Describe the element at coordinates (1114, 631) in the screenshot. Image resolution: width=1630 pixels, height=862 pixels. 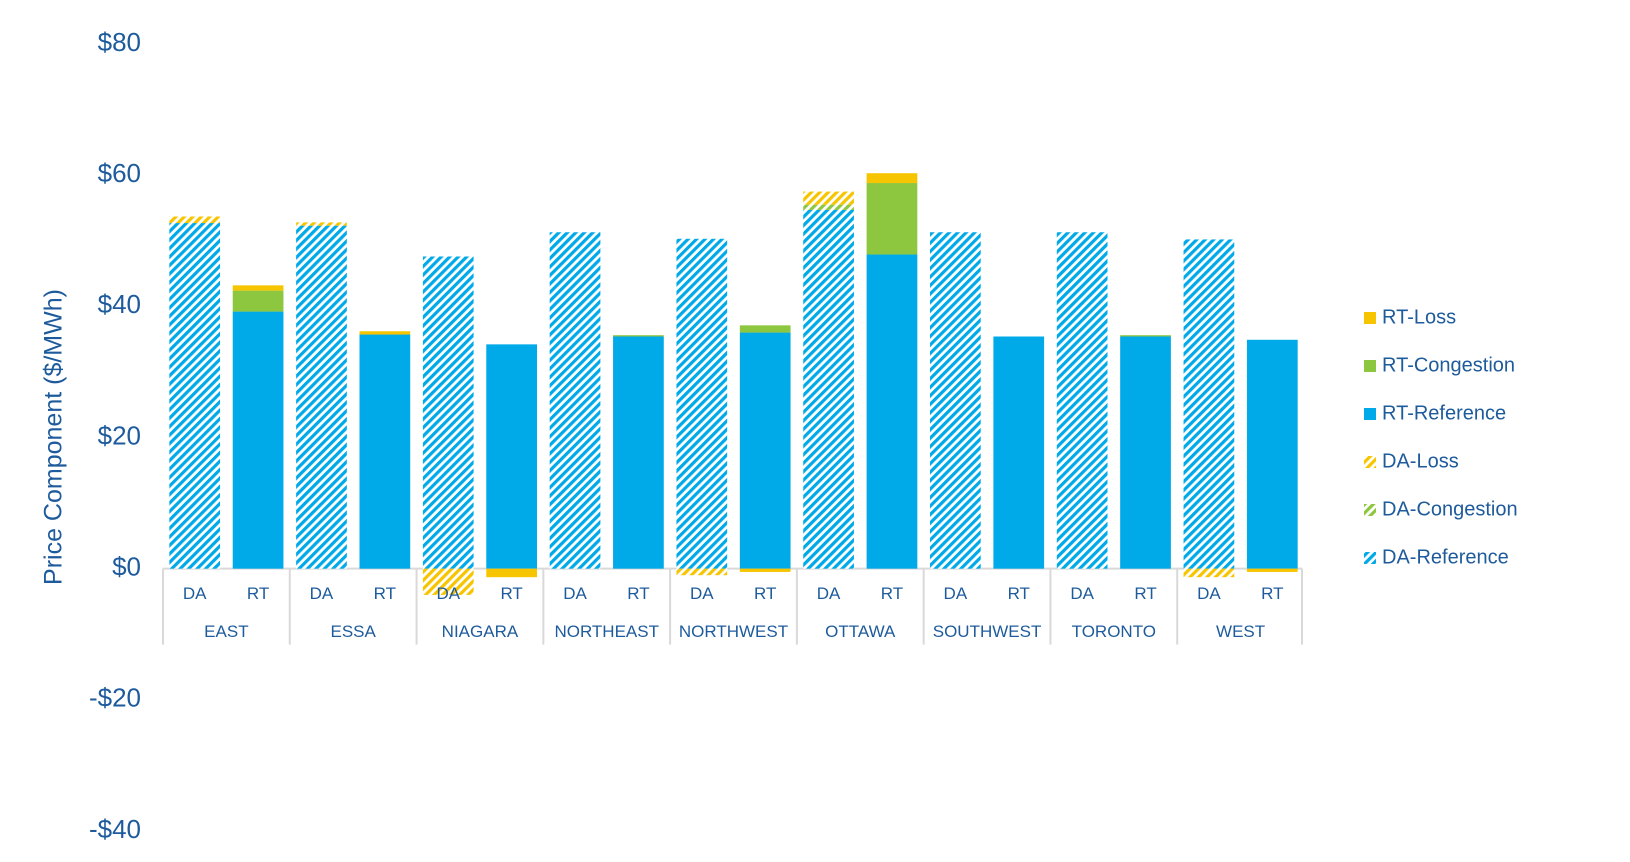
I see `group-label: TORONTO` at that location.